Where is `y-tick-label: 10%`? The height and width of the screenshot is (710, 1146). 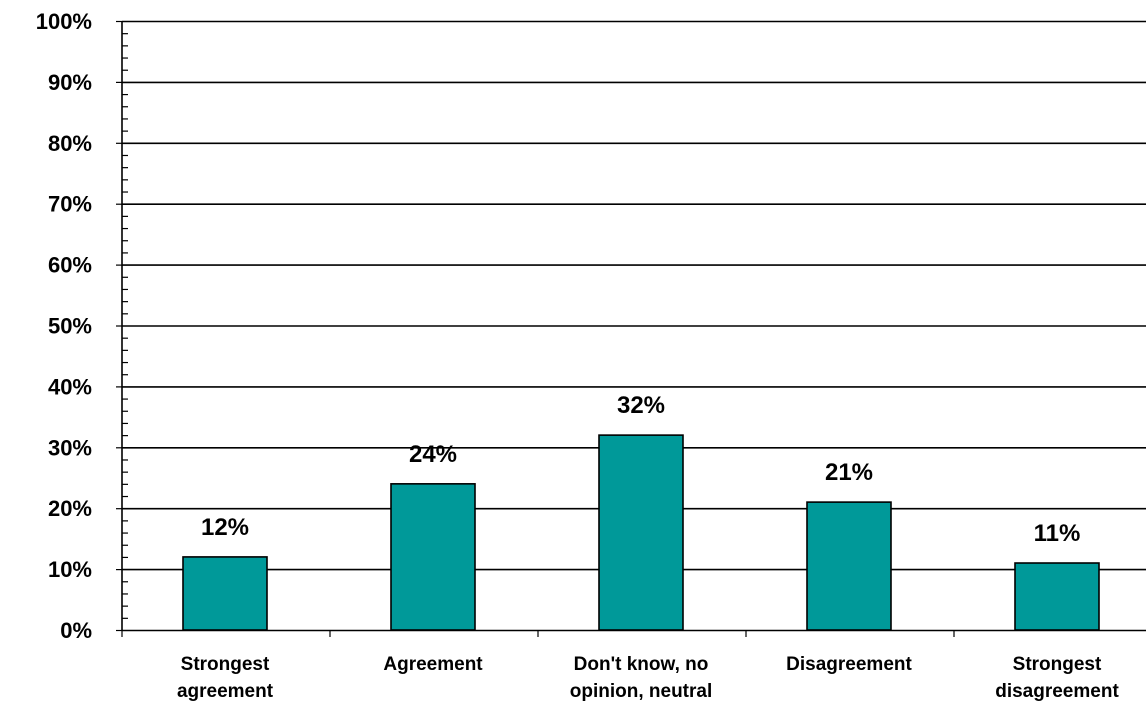 y-tick-label: 10% is located at coordinates (70, 569).